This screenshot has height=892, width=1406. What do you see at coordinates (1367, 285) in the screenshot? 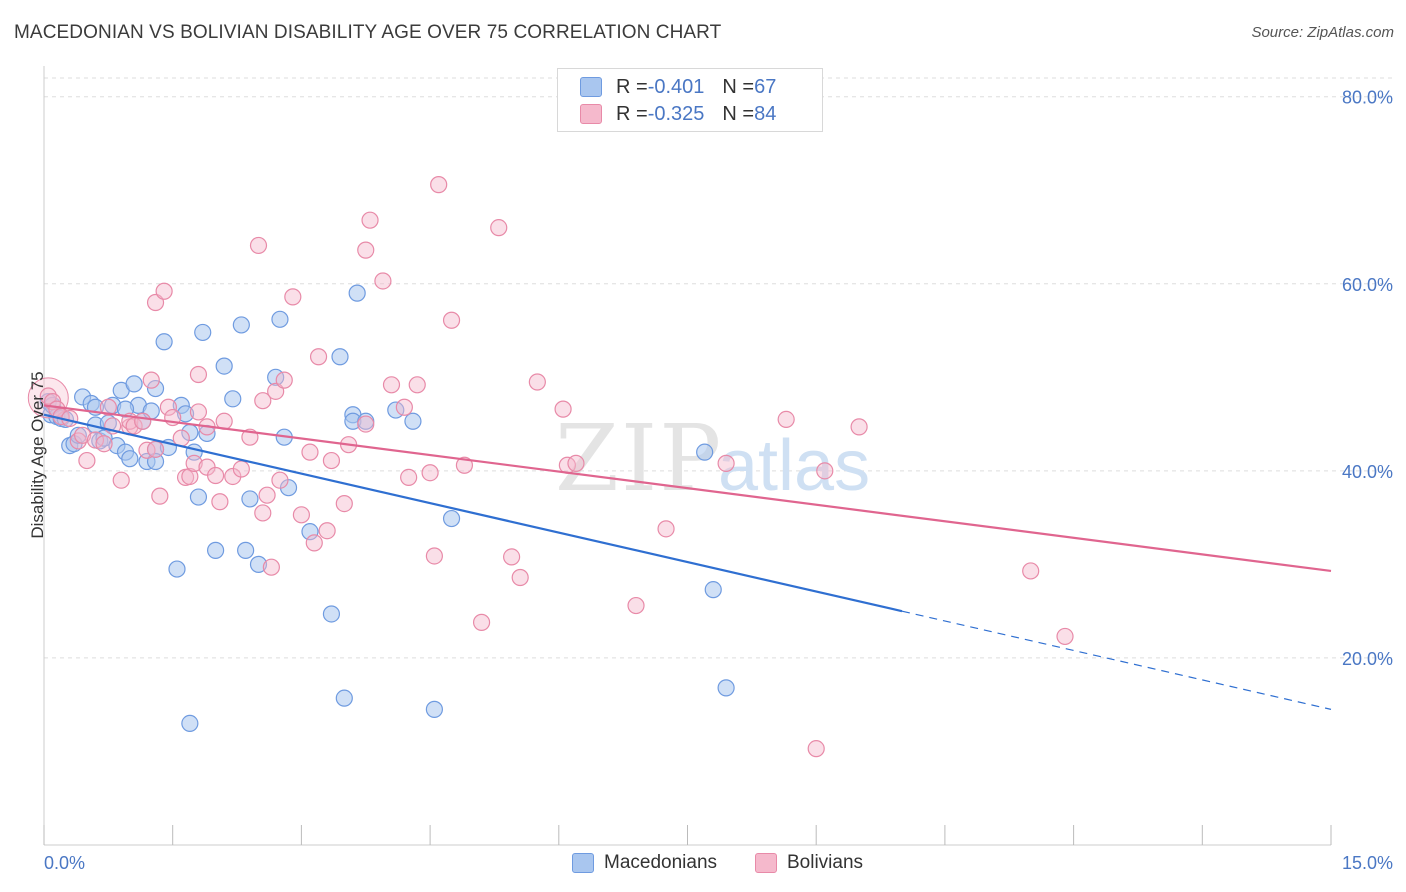
I see `y-tick-label: 60.0%` at bounding box center [1367, 285].